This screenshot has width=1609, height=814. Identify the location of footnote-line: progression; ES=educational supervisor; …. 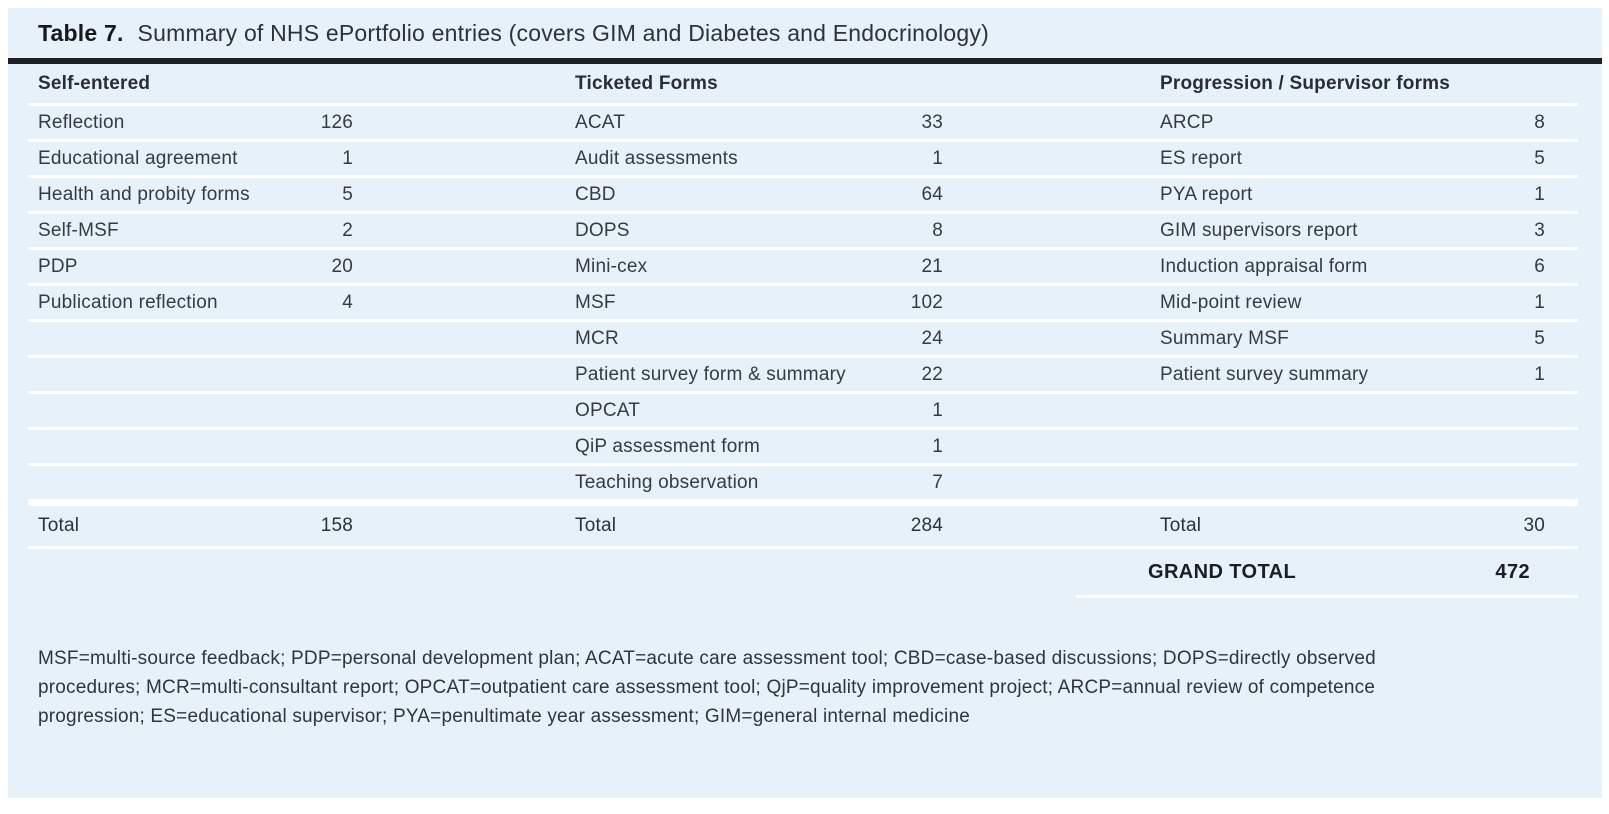
(504, 716).